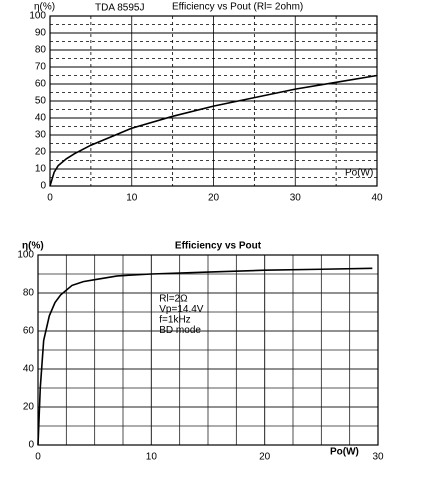  Describe the element at coordinates (41, 169) in the screenshot. I see `y-tick-label: 10` at that location.